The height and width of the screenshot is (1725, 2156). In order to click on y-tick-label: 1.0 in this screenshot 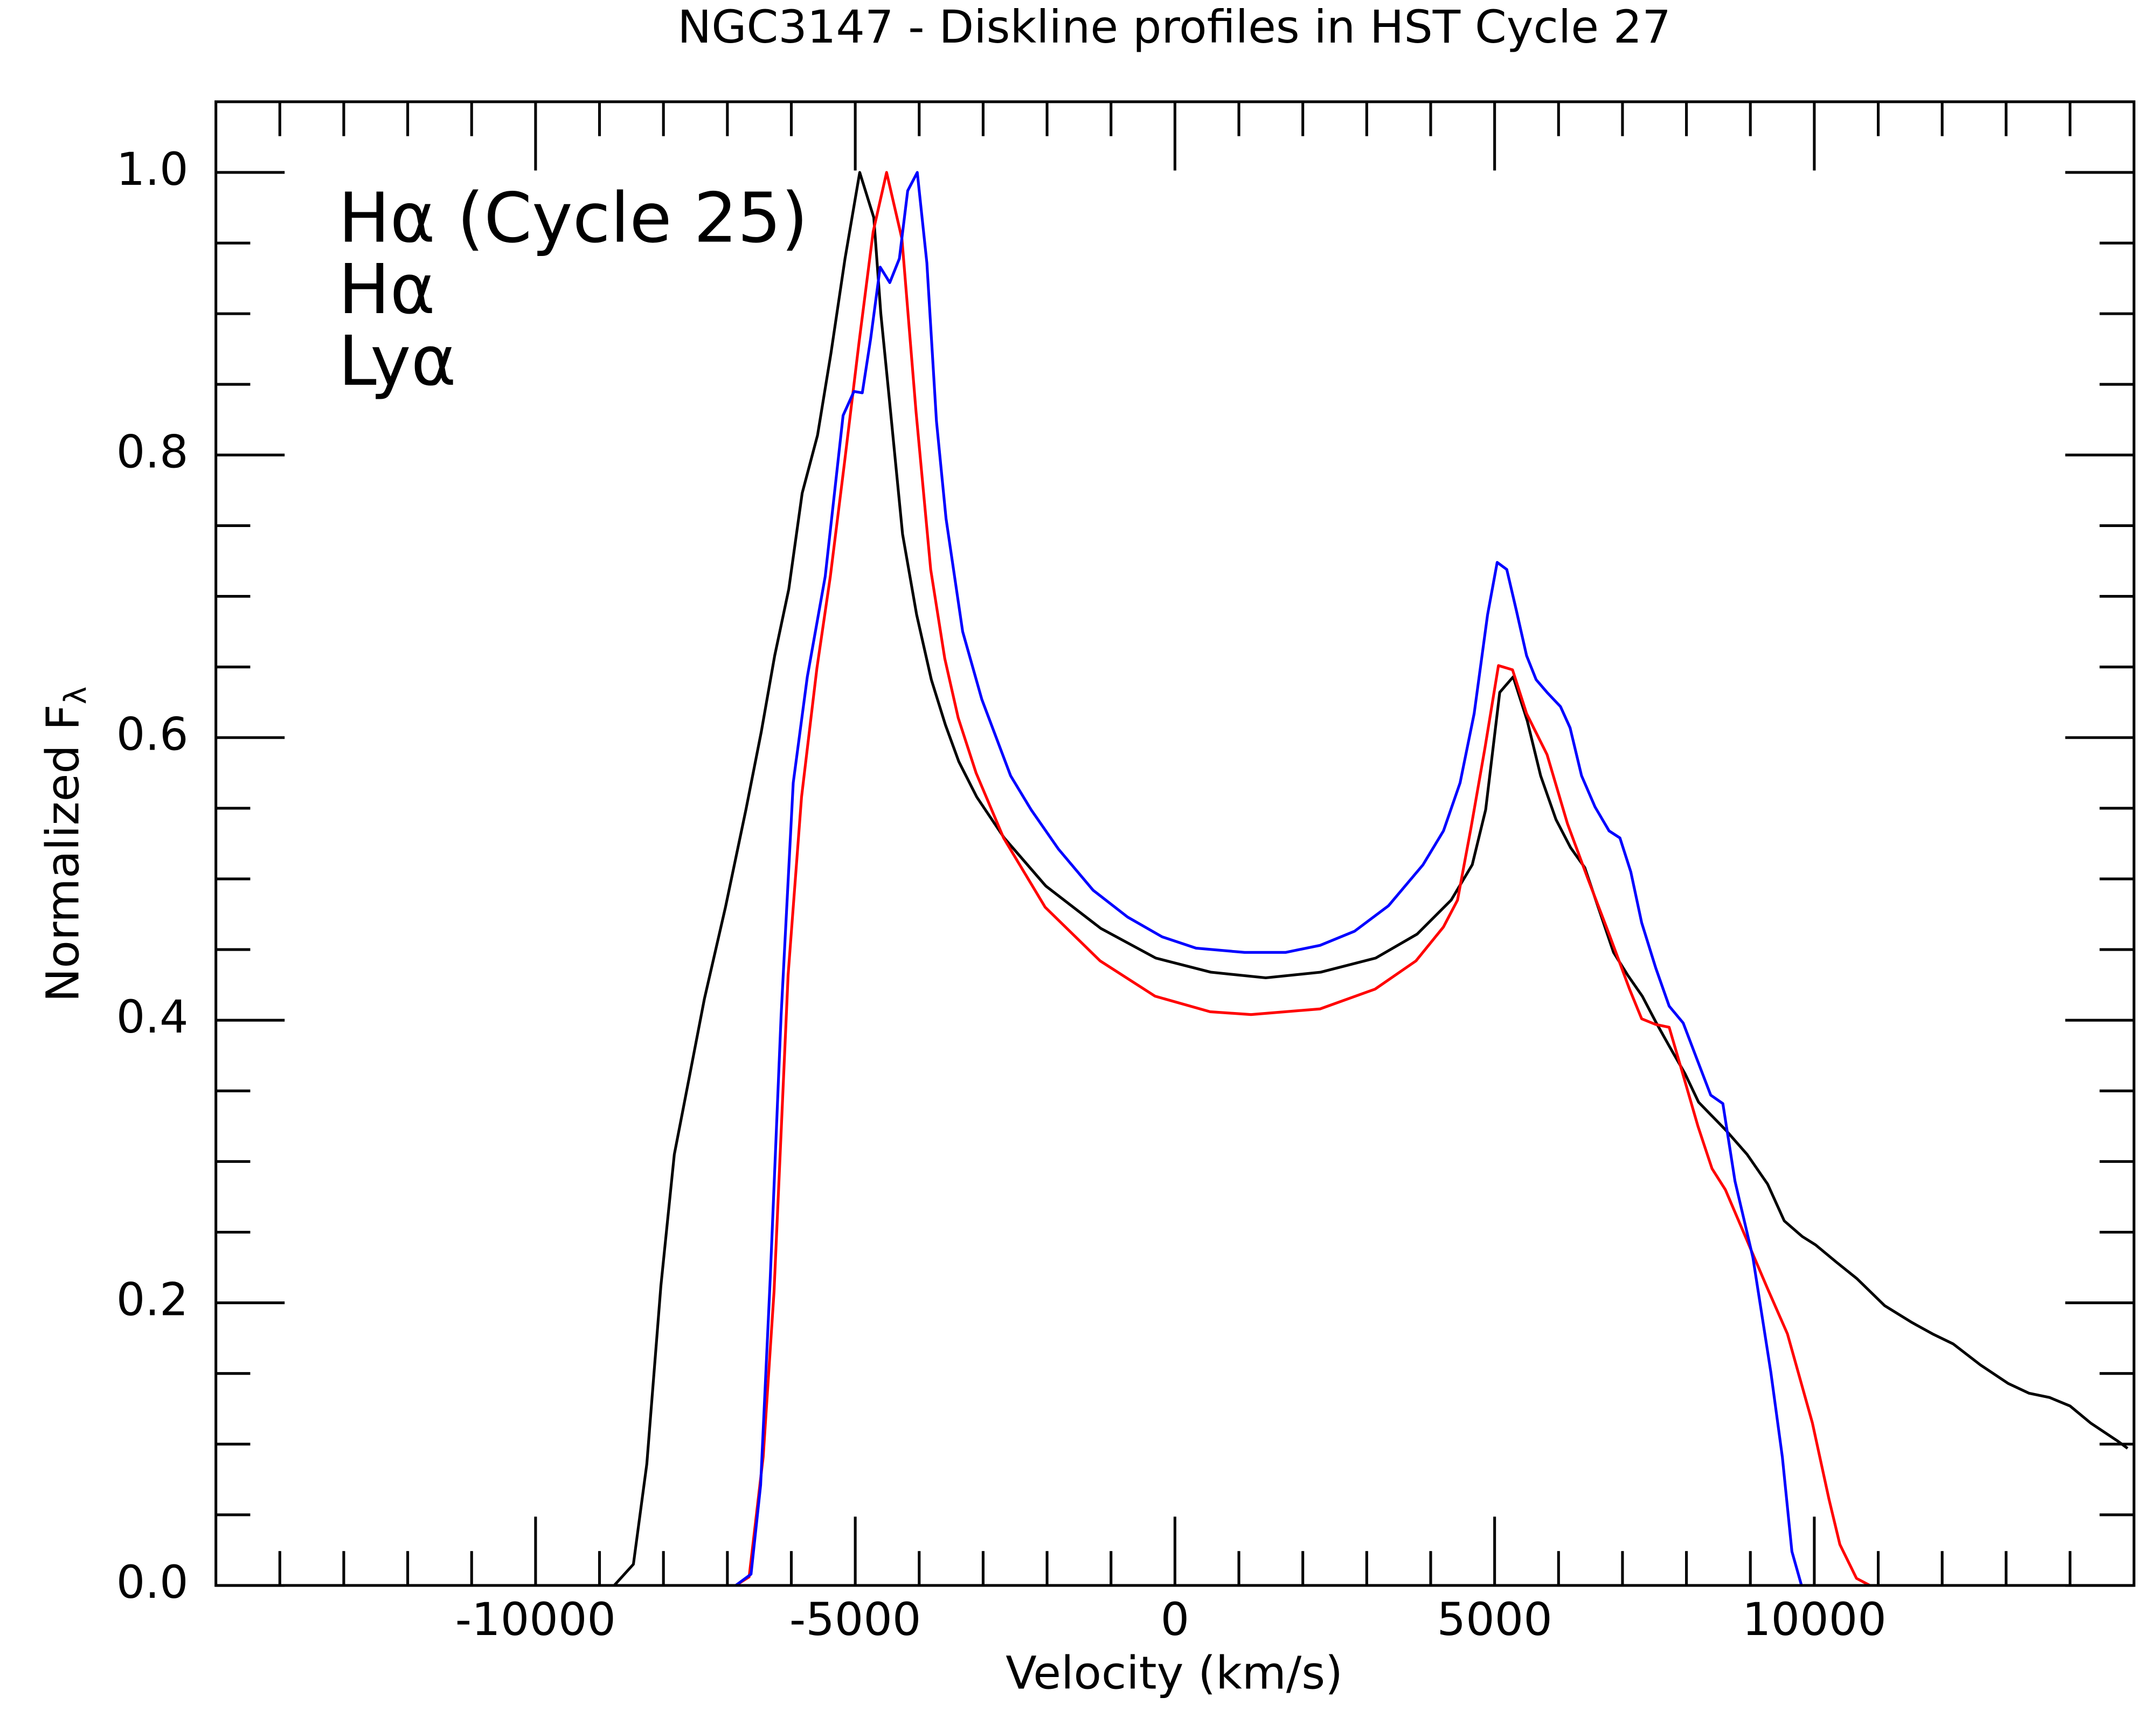, I will do `click(152, 170)`.